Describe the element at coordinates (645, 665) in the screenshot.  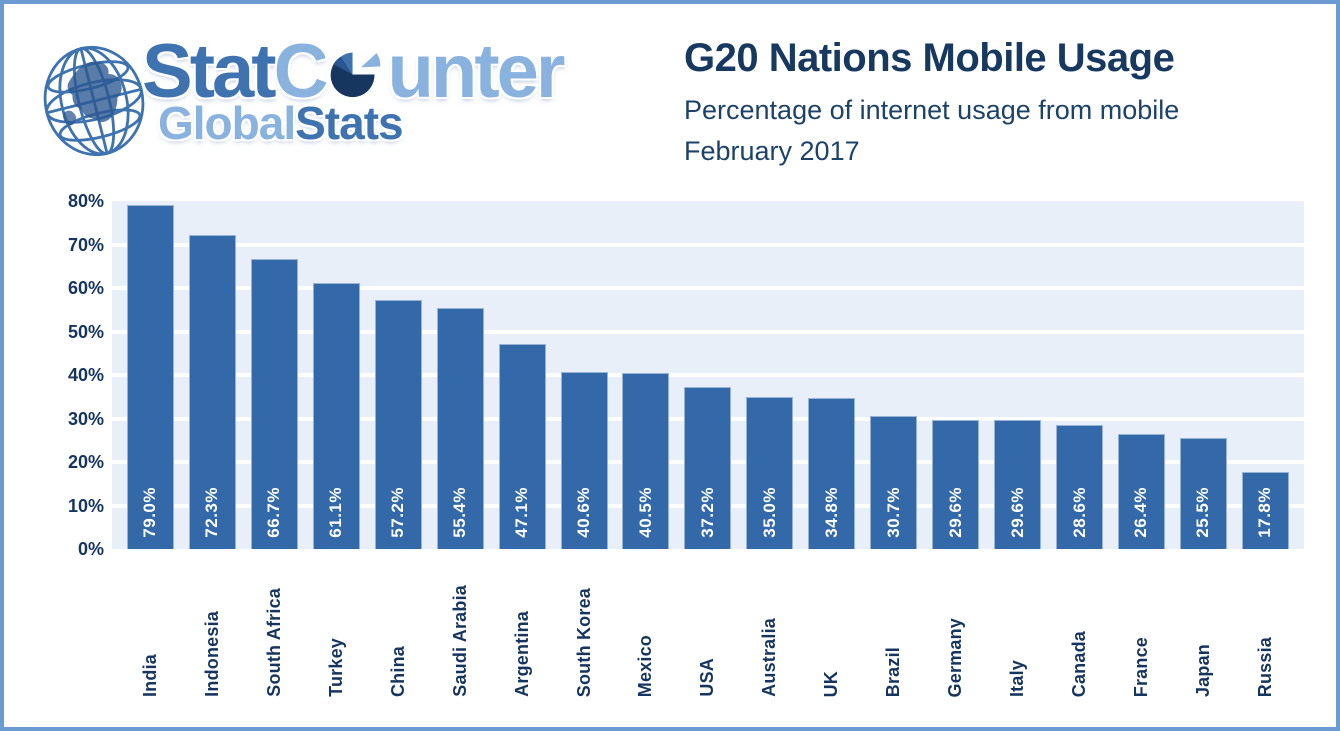
I see `x-axis-label: Mexico` at that location.